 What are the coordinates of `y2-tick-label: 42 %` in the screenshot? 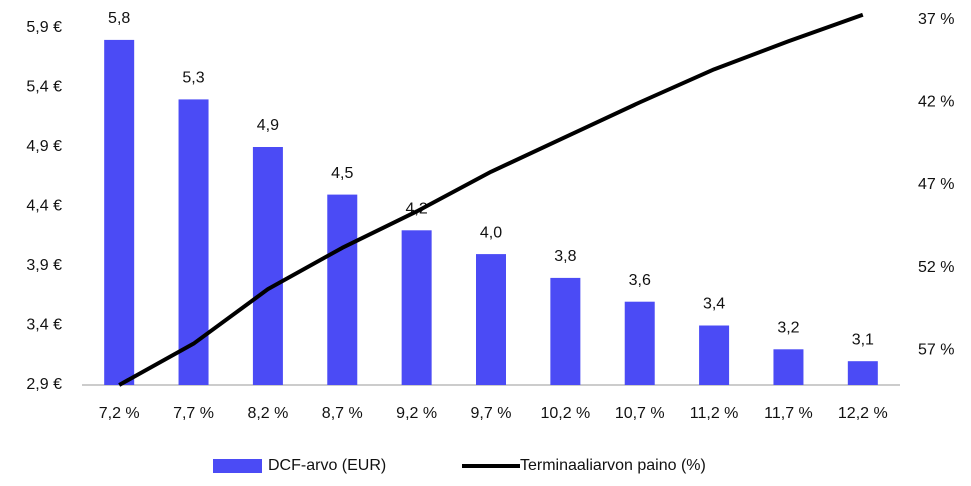 It's located at (936, 102).